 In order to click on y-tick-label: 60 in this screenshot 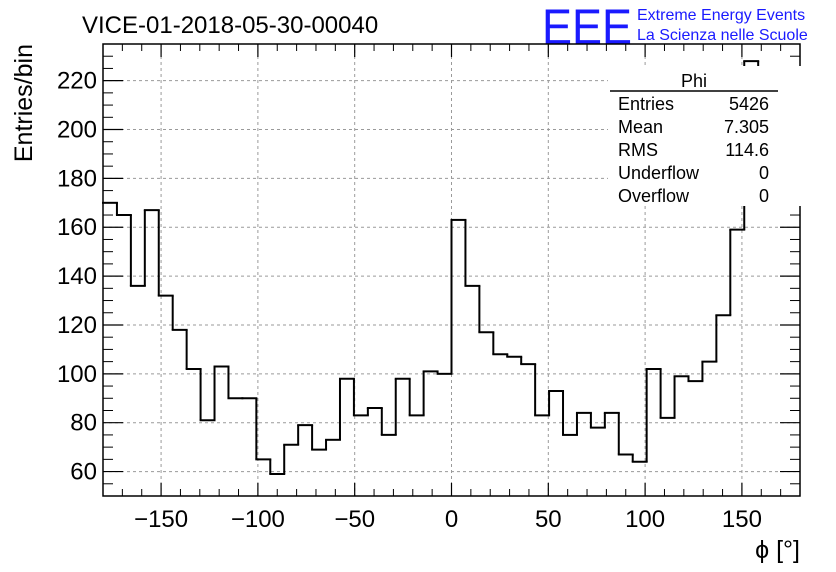, I will do `click(83, 472)`.